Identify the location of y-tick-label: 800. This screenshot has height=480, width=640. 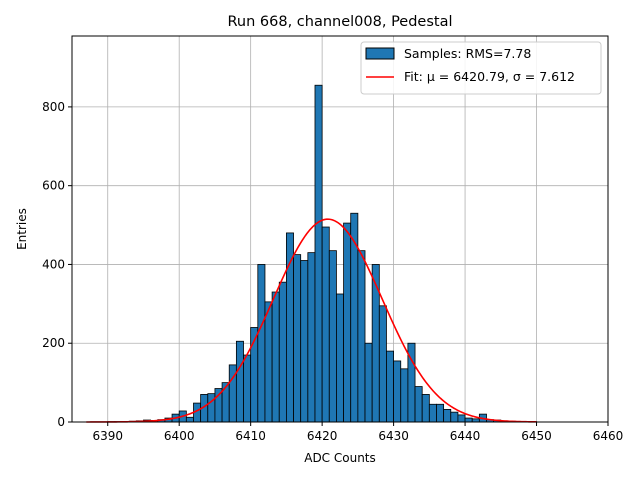
(53, 107).